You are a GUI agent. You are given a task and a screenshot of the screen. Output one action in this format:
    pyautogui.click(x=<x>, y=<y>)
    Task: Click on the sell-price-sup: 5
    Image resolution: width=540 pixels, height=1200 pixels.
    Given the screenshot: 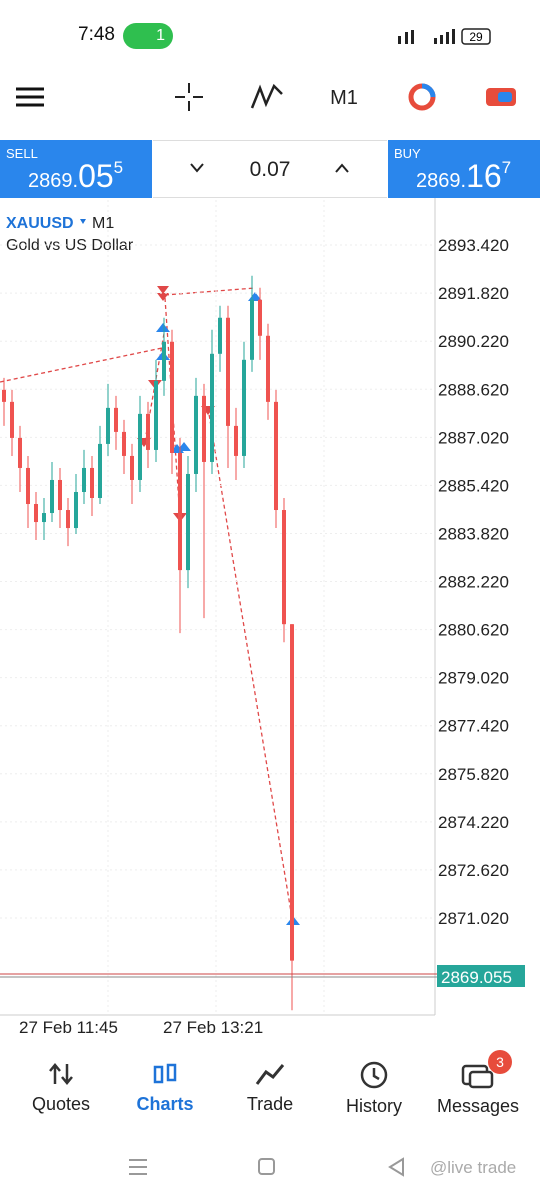 What is the action you would take?
    pyautogui.click(x=118, y=167)
    